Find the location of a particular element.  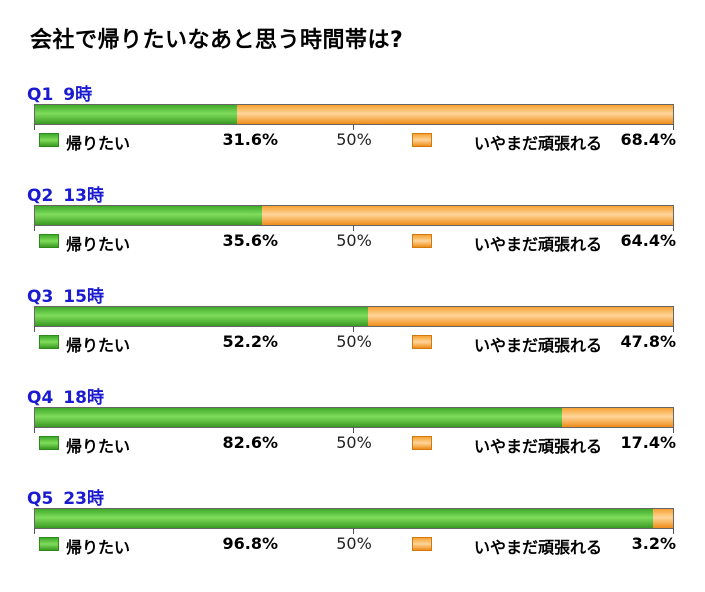

question-label: Q4 18時 is located at coordinates (70, 395).